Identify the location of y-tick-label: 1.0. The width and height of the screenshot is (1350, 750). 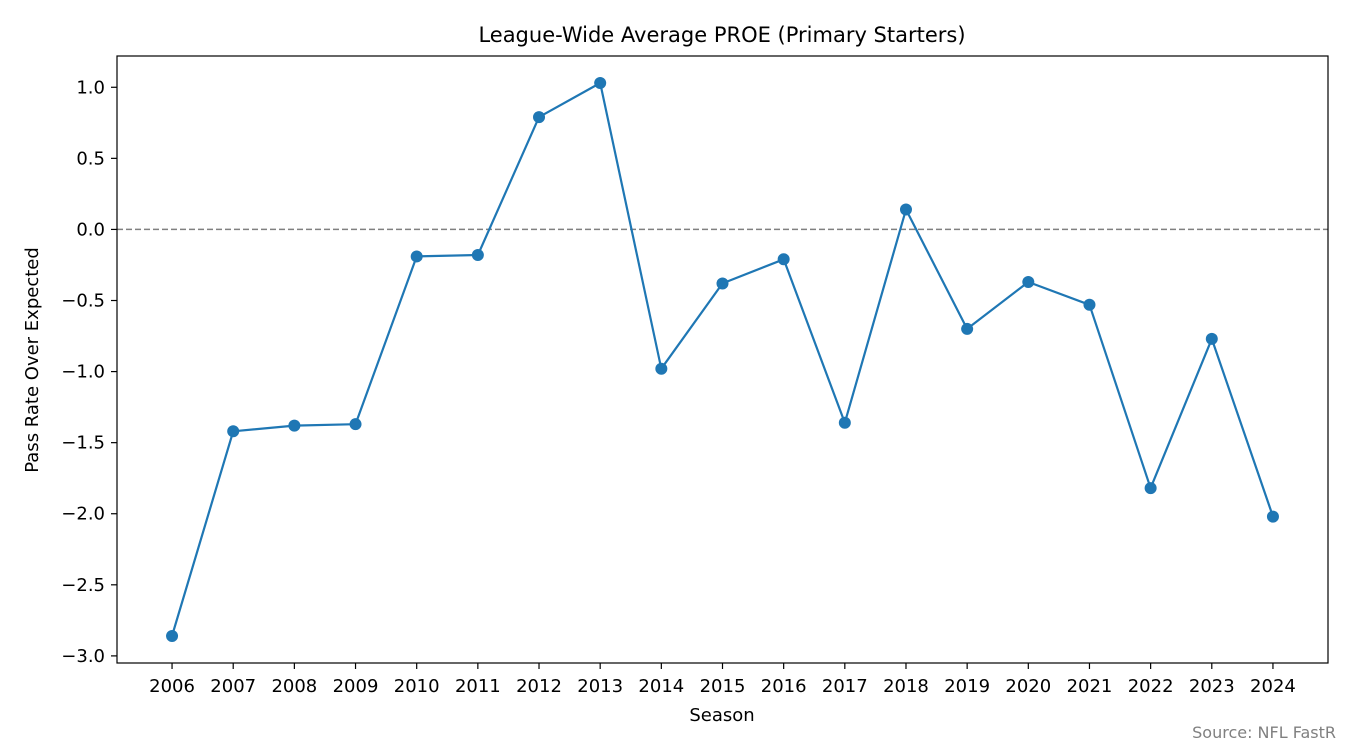
(90, 87).